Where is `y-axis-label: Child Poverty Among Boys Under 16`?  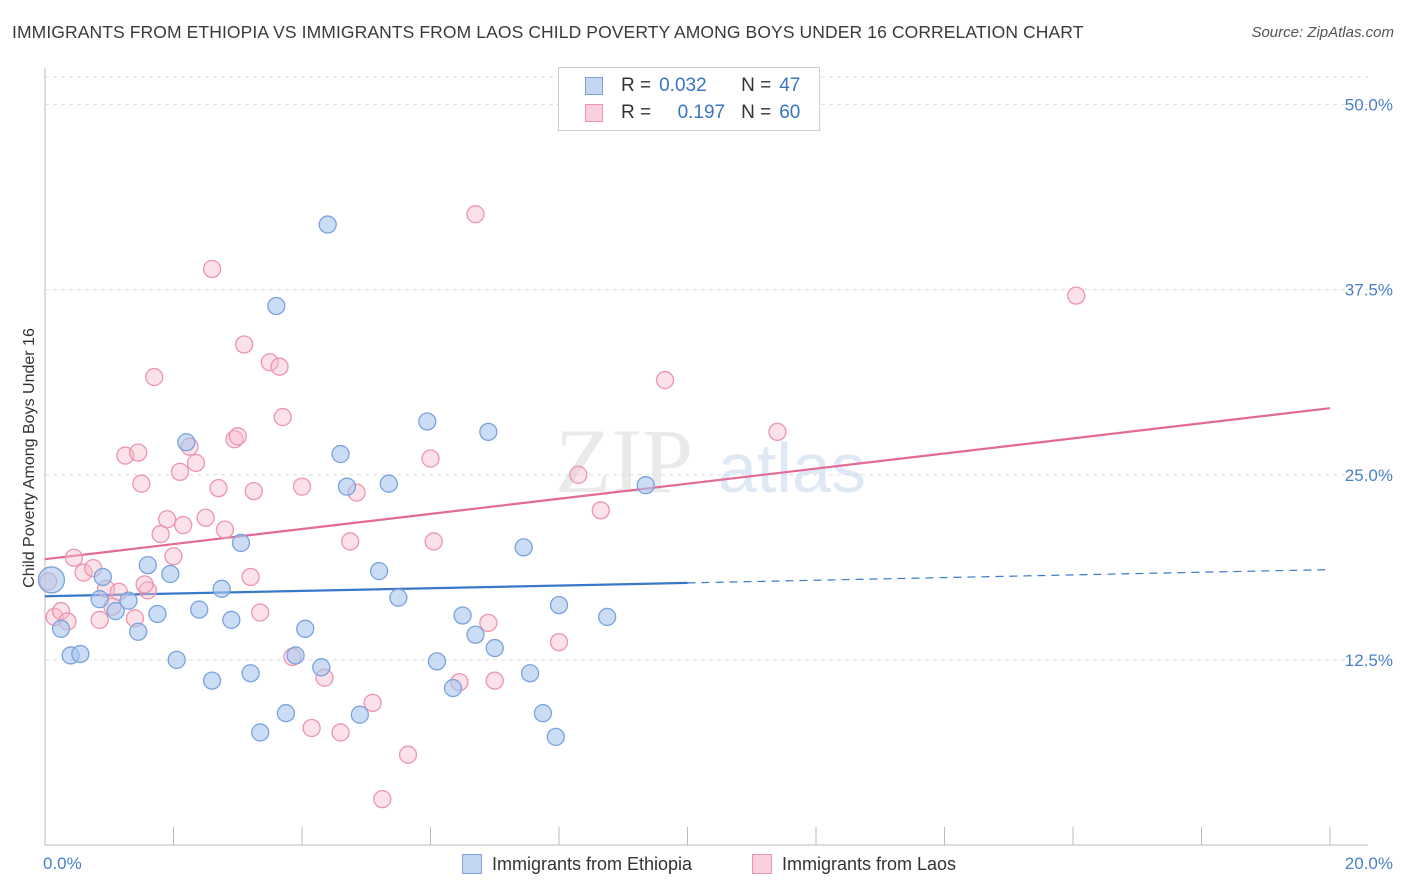
y-axis-label: Child Poverty Among Boys Under 16 is located at coordinates (29, 458).